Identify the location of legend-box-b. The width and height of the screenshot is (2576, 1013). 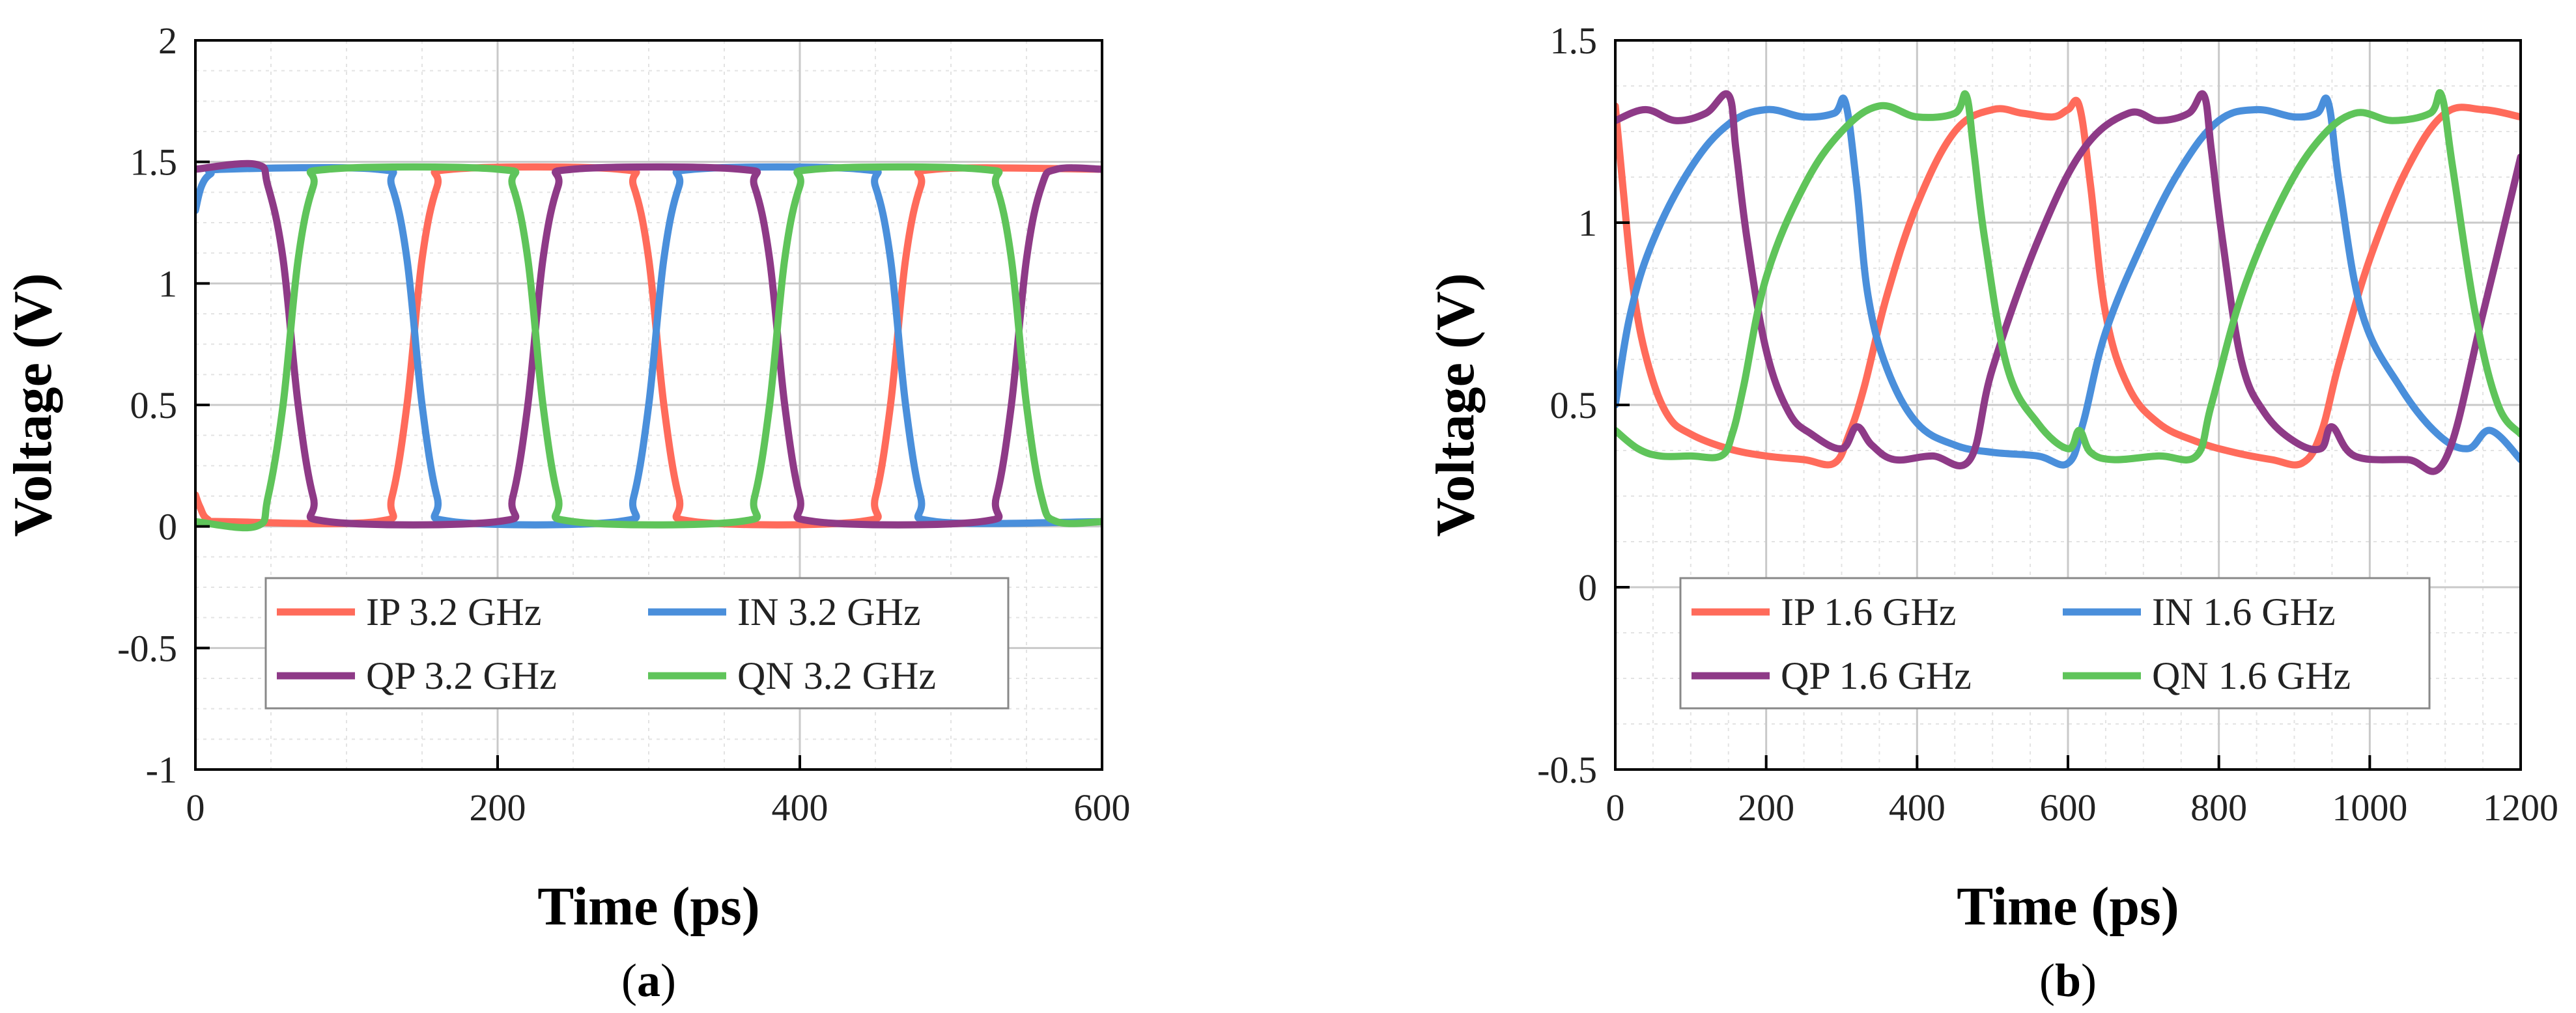
(2055, 643).